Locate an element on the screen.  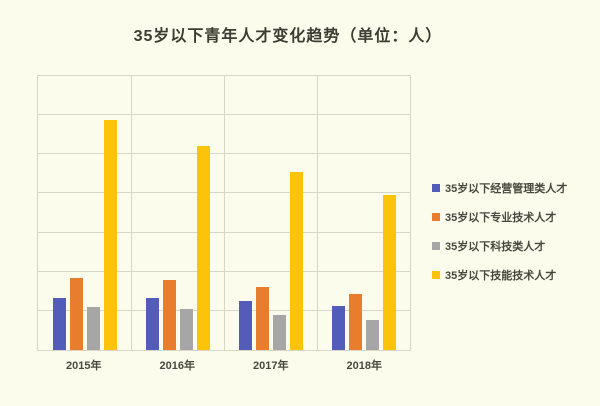
x-axis-label: 2018年 is located at coordinates (364, 366).